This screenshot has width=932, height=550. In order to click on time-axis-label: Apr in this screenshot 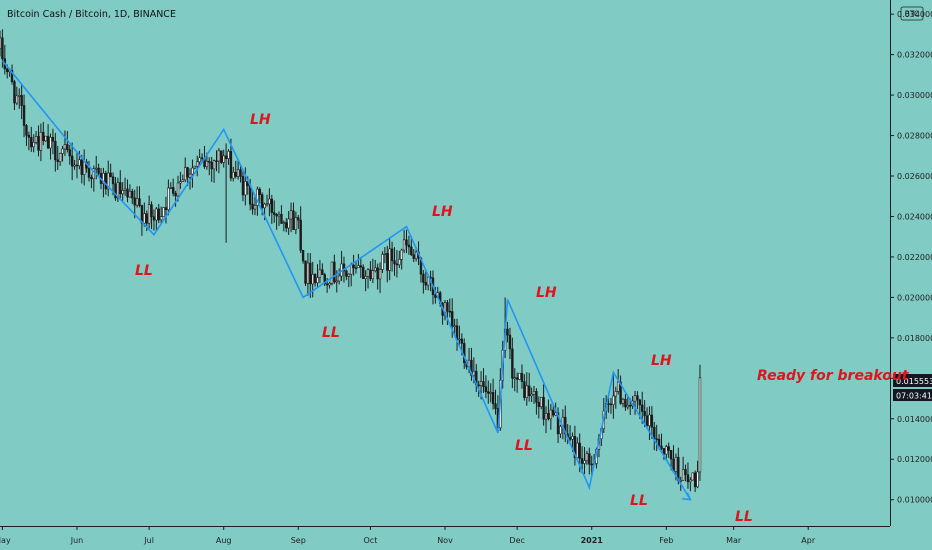, I will do `click(808, 540)`.